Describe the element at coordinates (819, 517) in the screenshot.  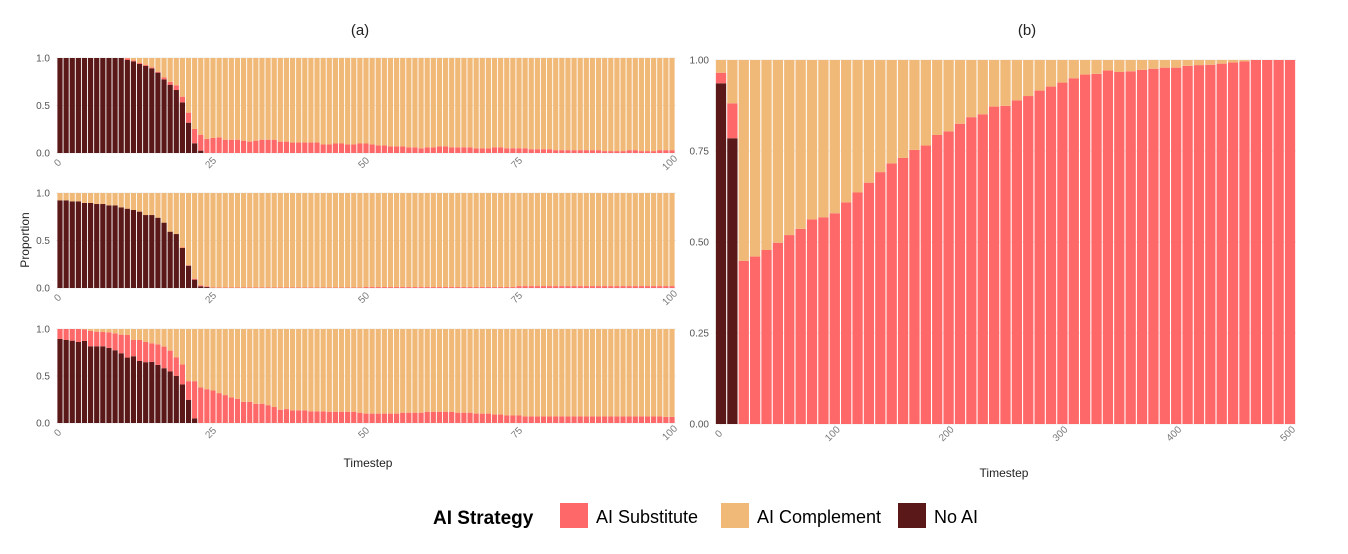
I see `legend-label-ai-complement: AI Complement` at that location.